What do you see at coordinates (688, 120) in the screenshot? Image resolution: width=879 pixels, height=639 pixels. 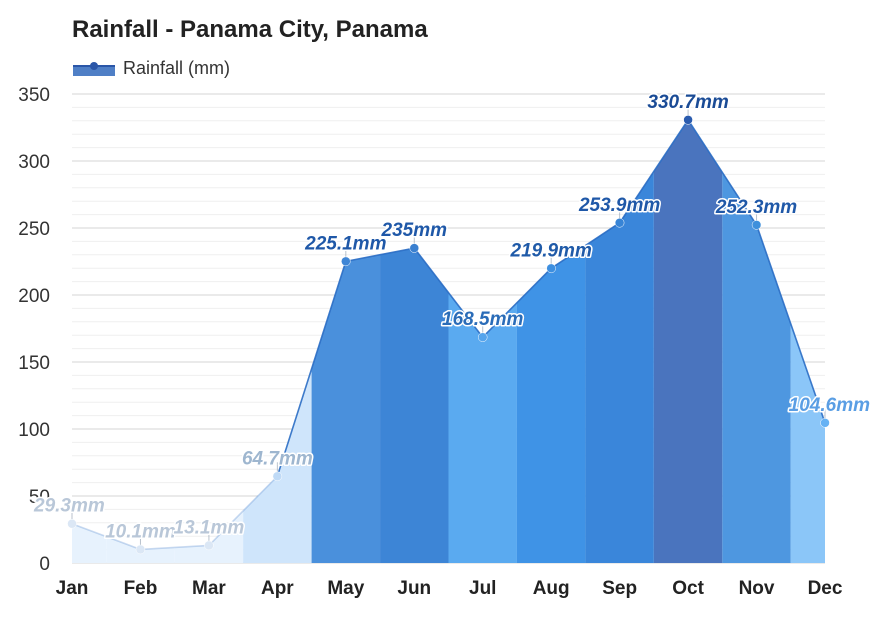 I see `data-point-oct` at bounding box center [688, 120].